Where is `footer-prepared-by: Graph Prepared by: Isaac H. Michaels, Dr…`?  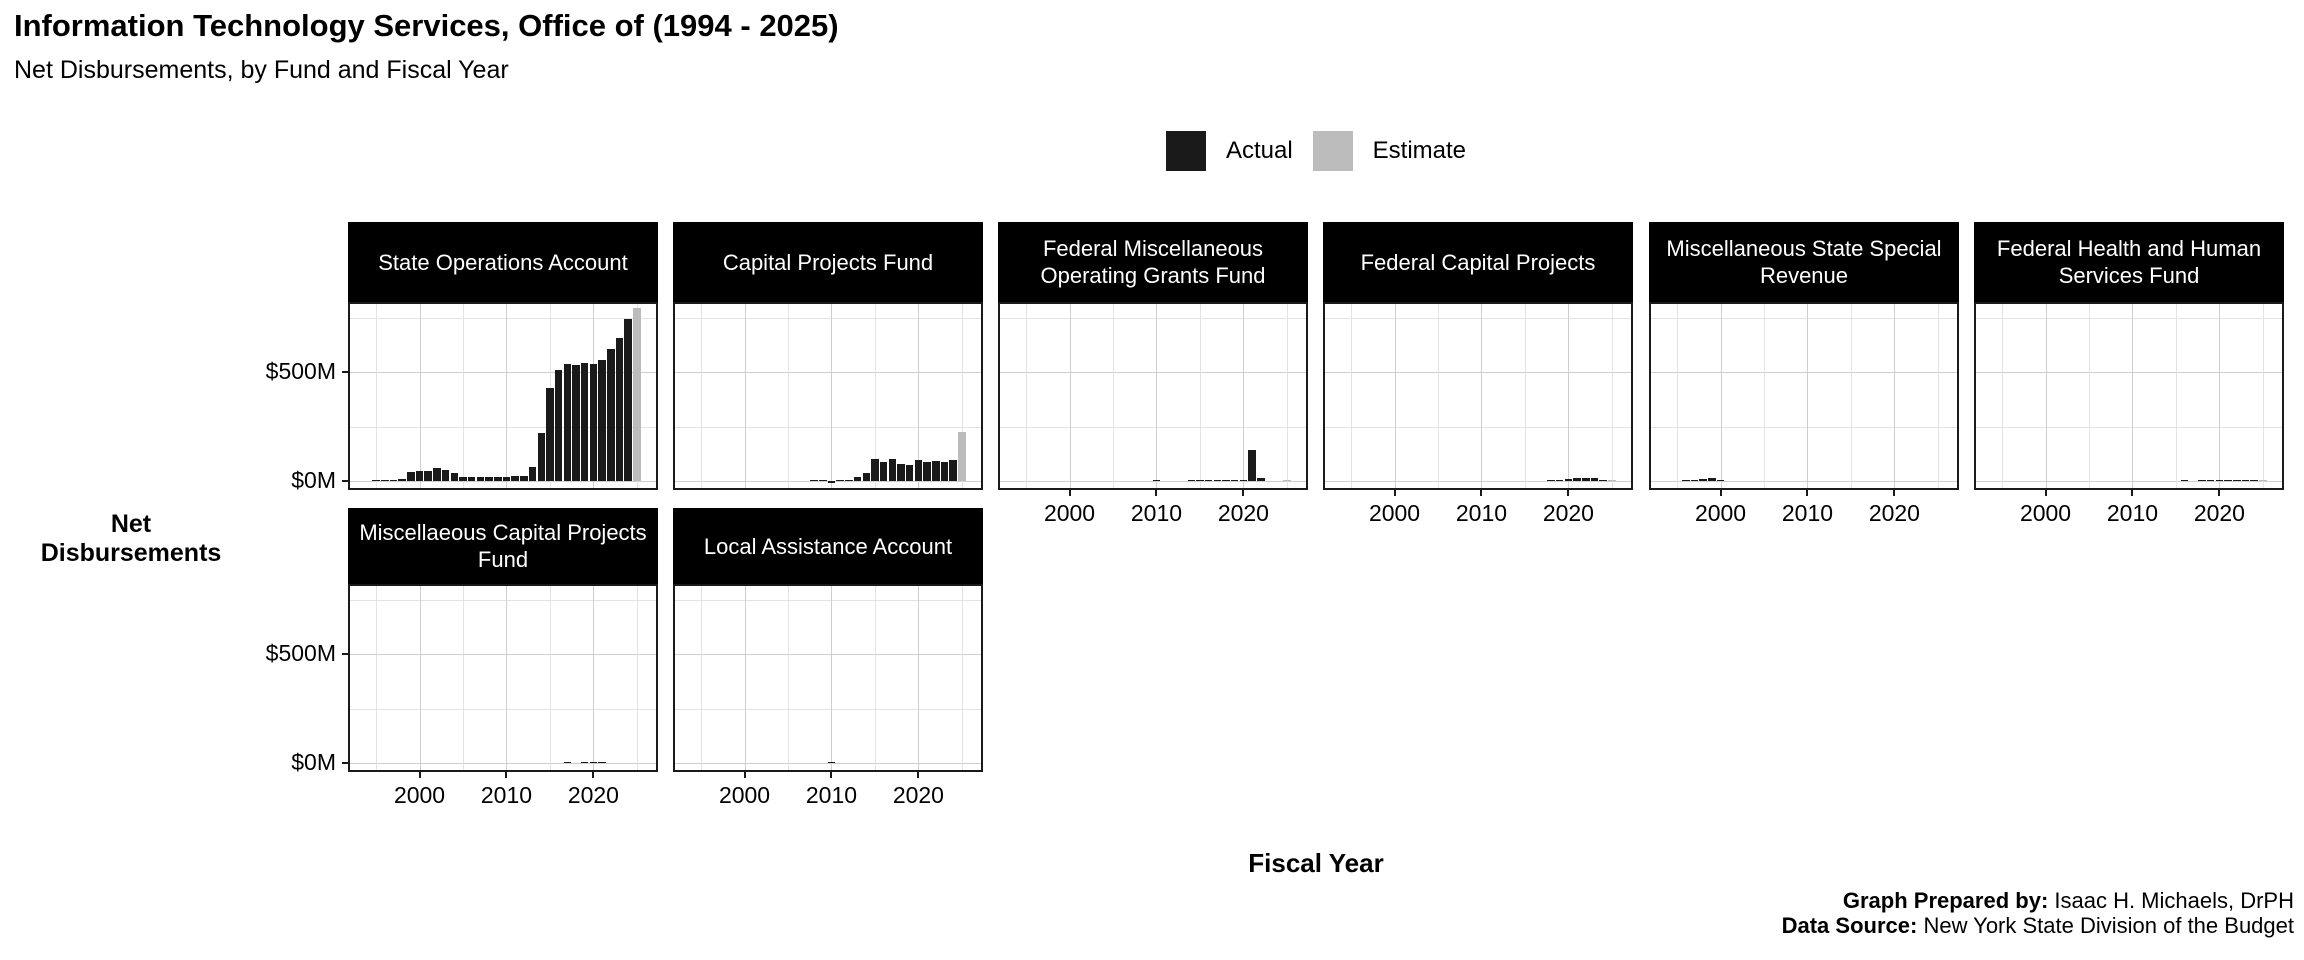 footer-prepared-by: Graph Prepared by: Isaac H. Michaels, Dr… is located at coordinates (2068, 900).